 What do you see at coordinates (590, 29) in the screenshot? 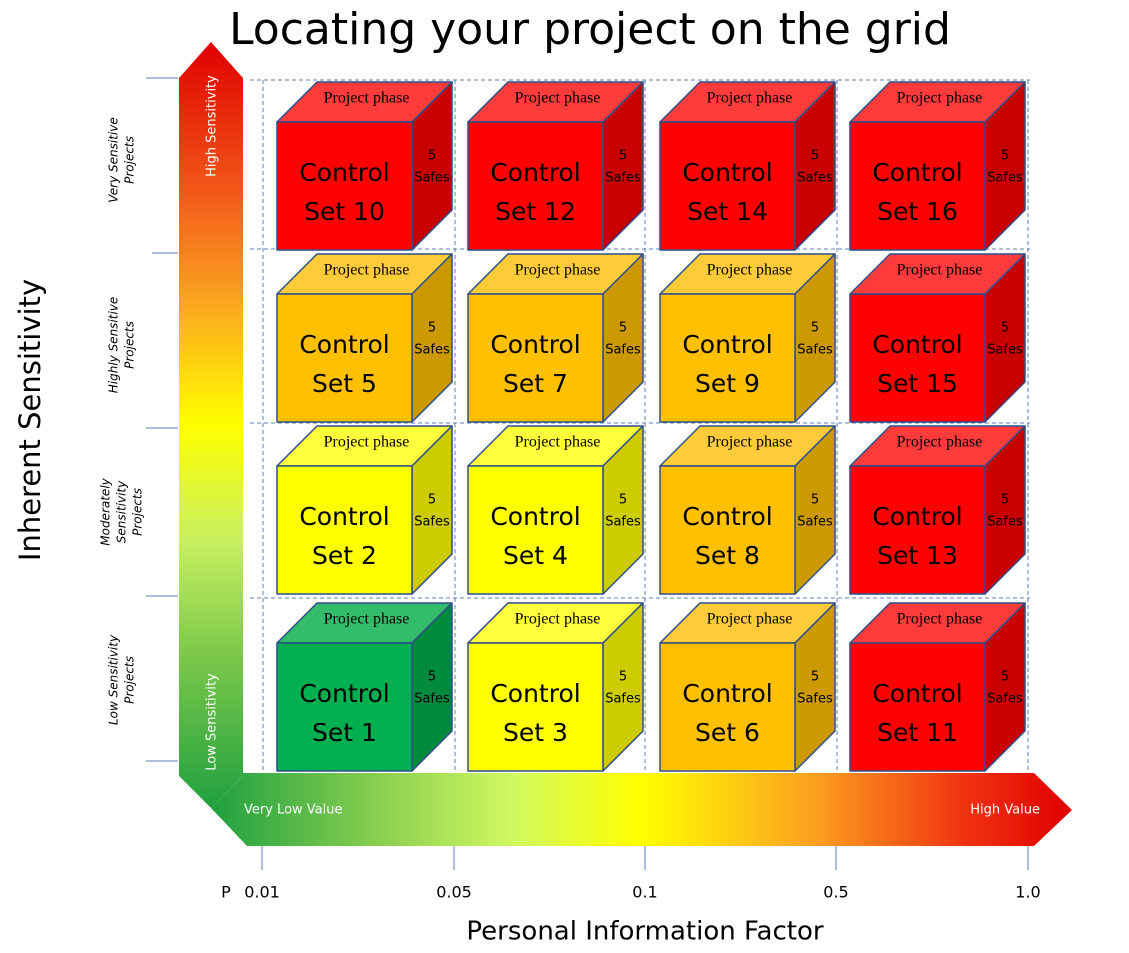
I see `title: Locating your project on the grid` at bounding box center [590, 29].